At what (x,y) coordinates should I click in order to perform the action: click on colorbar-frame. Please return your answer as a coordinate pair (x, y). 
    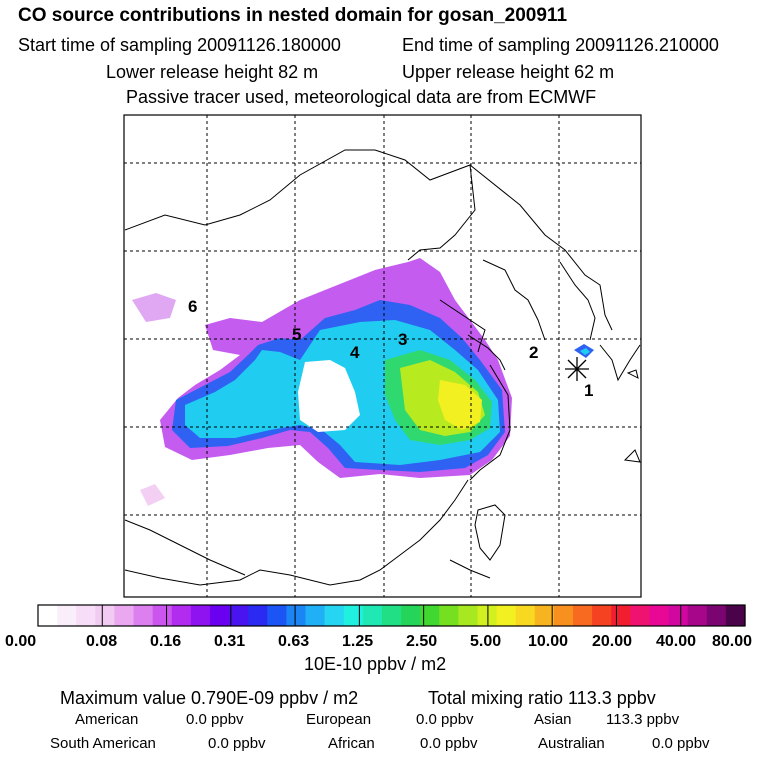
    Looking at the image, I should click on (391, 615).